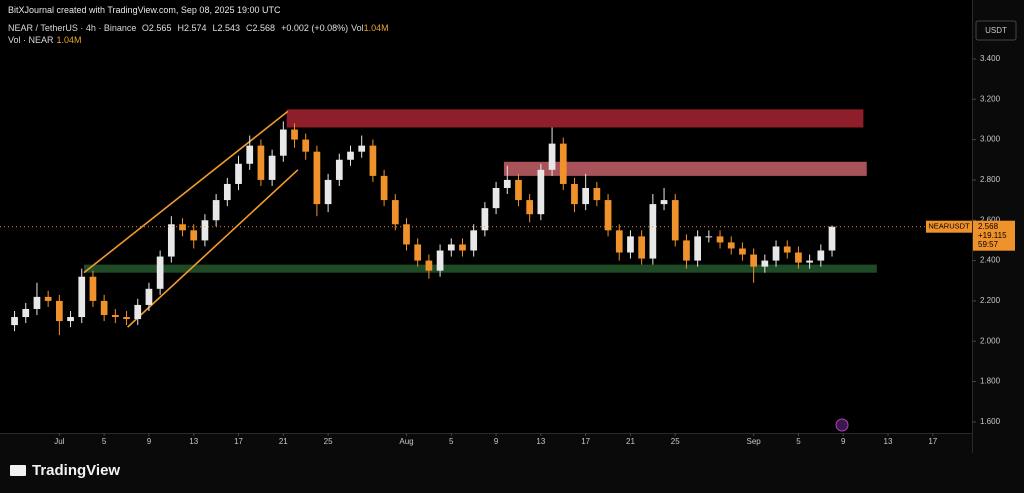 The width and height of the screenshot is (1024, 493). I want to click on y-tick-label: 2.200, so click(990, 300).